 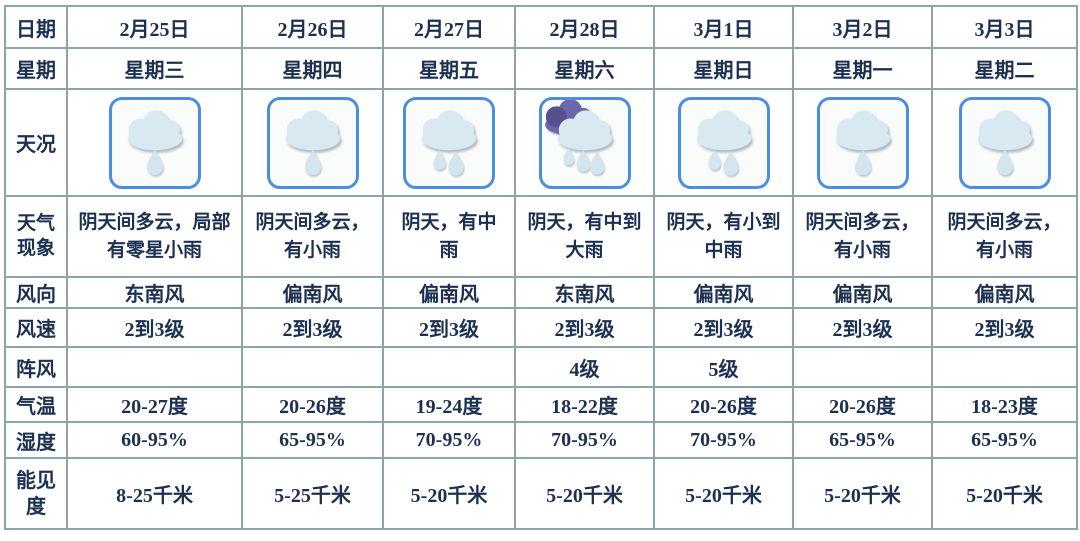 I want to click on row-label-phenomenon: 天气现象, so click(x=36, y=236).